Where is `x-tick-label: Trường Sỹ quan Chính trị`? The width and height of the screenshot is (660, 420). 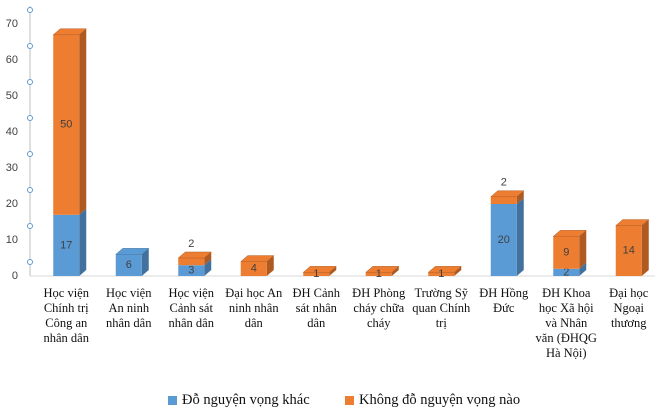
x-tick-label: Trường Sỹ quan Chính trị is located at coordinates (441, 308).